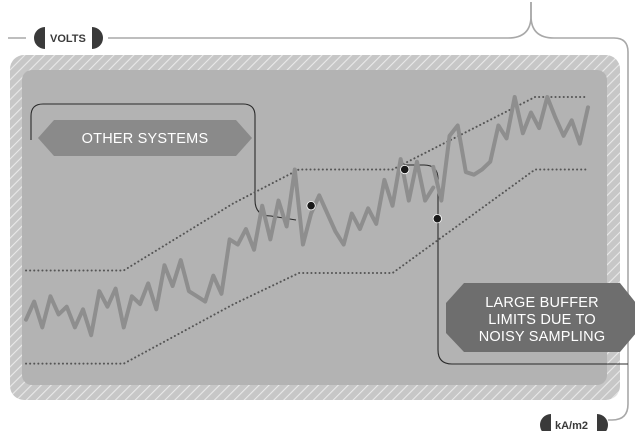 The height and width of the screenshot is (431, 635). What do you see at coordinates (571, 425) in the screenshot?
I see `x-axis-label: kA/m2` at bounding box center [571, 425].